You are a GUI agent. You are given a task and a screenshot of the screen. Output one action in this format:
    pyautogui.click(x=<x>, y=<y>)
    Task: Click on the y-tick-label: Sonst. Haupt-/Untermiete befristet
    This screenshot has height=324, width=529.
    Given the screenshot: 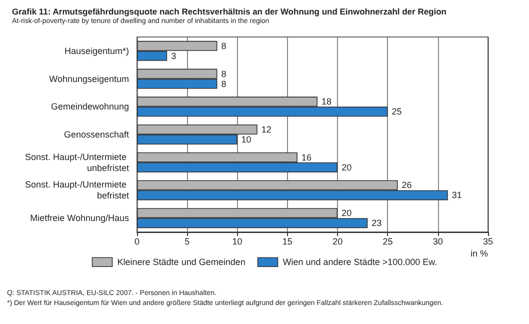 What is the action you would take?
    pyautogui.click(x=77, y=190)
    